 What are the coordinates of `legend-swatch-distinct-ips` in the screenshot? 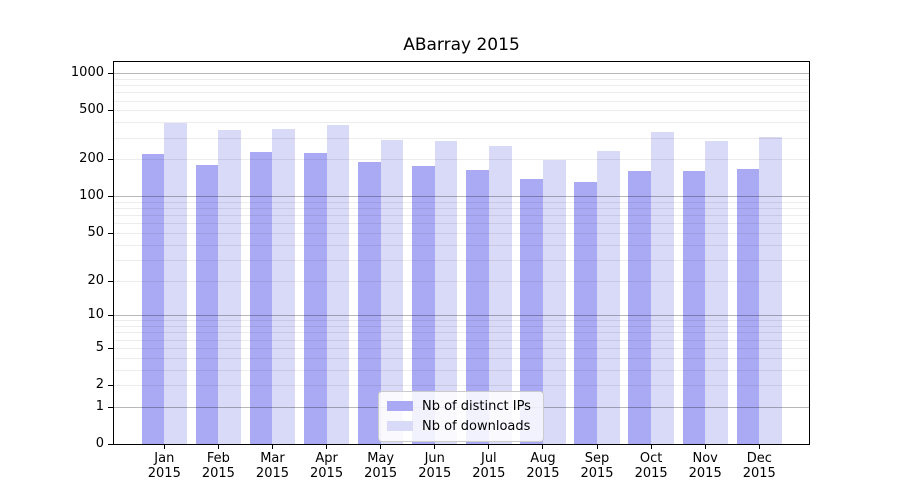 It's located at (400, 406).